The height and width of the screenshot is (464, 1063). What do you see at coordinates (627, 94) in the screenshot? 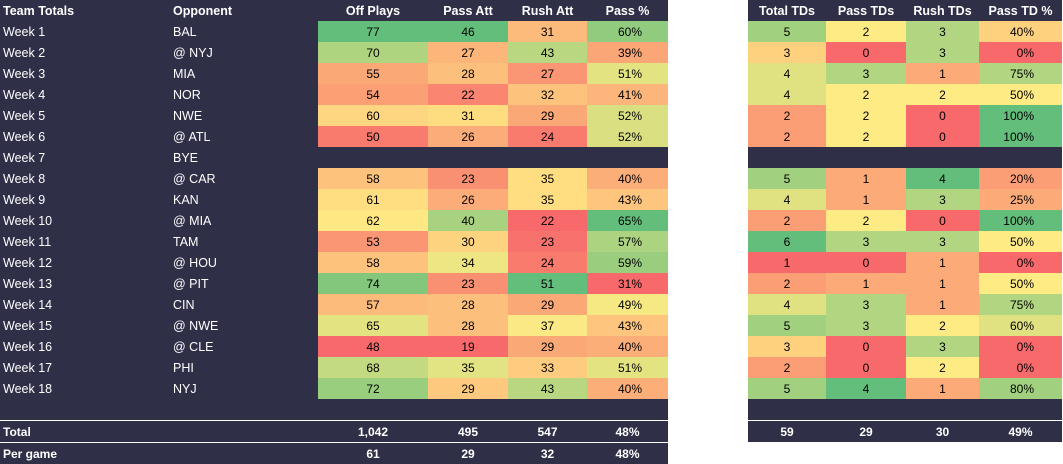
I see `pass-pct-cell: 41%` at bounding box center [627, 94].